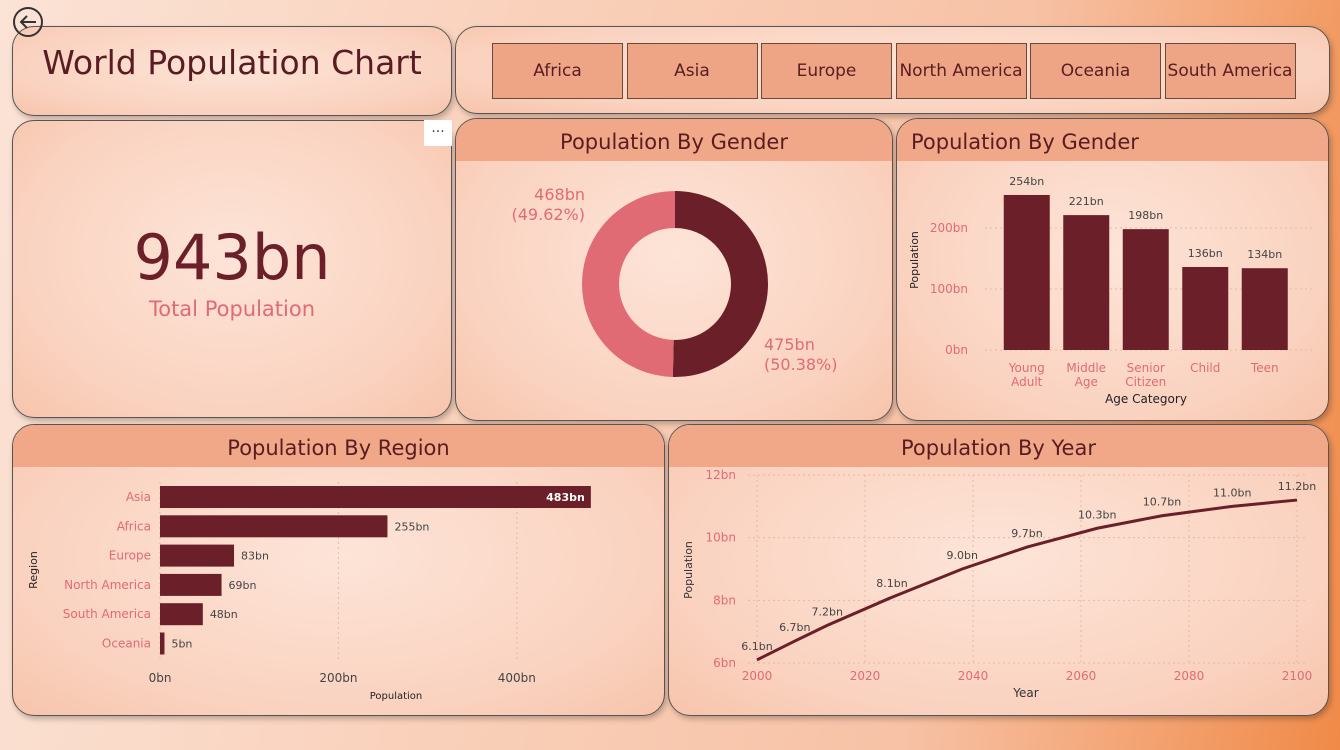 This screenshot has width=1340, height=750. Describe the element at coordinates (28, 22) in the screenshot. I see `back-button` at that location.